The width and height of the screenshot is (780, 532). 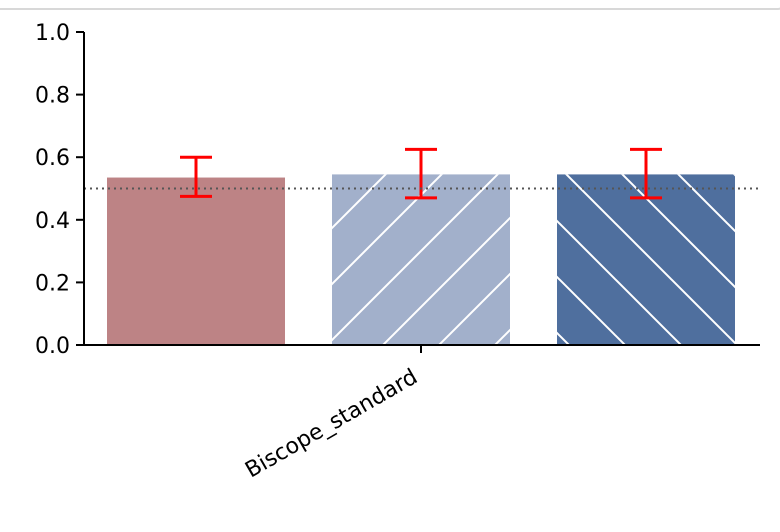 What do you see at coordinates (52, 33) in the screenshot?
I see `y-tick-label: 1.0` at bounding box center [52, 33].